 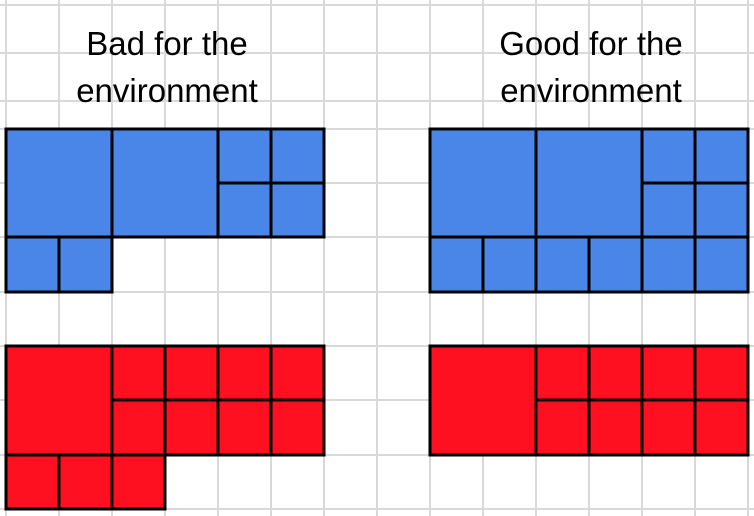 I want to click on heading-left: Bad for the environment, so click(x=167, y=67).